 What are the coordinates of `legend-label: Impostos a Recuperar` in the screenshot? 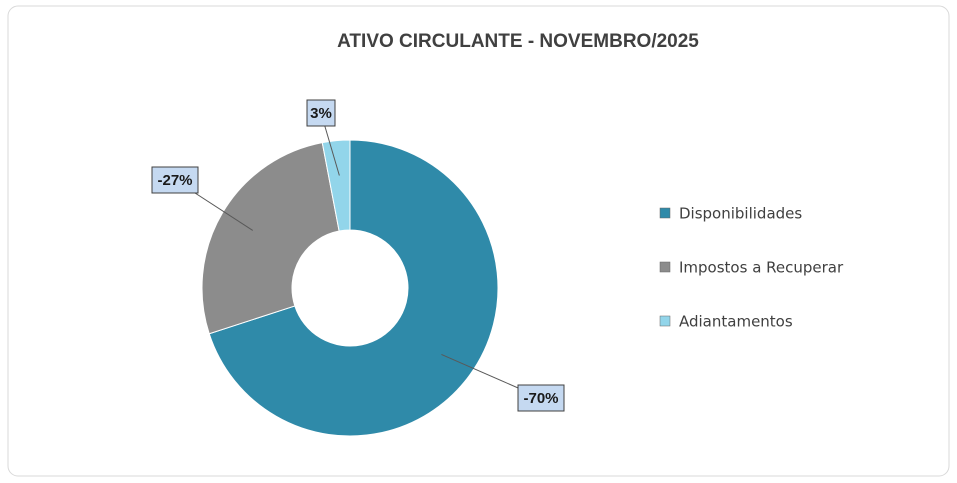 It's located at (761, 268).